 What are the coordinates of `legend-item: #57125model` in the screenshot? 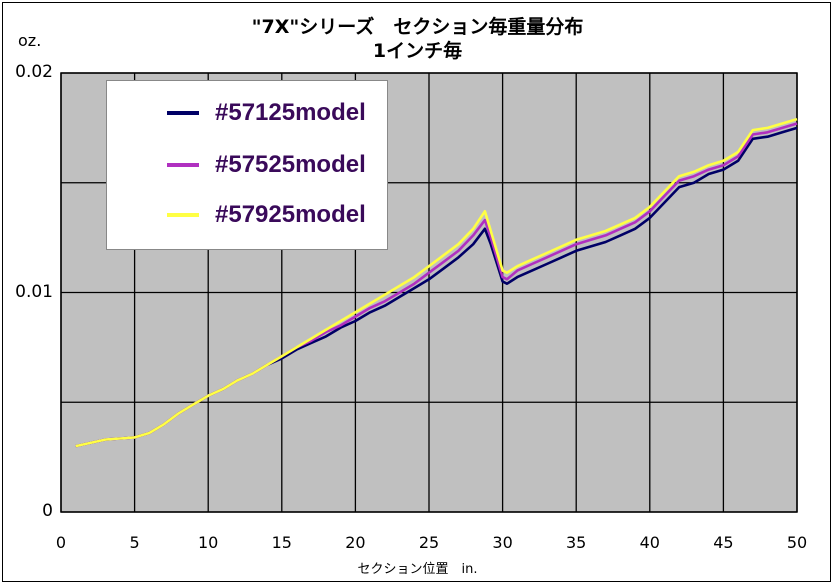 It's located at (247, 113).